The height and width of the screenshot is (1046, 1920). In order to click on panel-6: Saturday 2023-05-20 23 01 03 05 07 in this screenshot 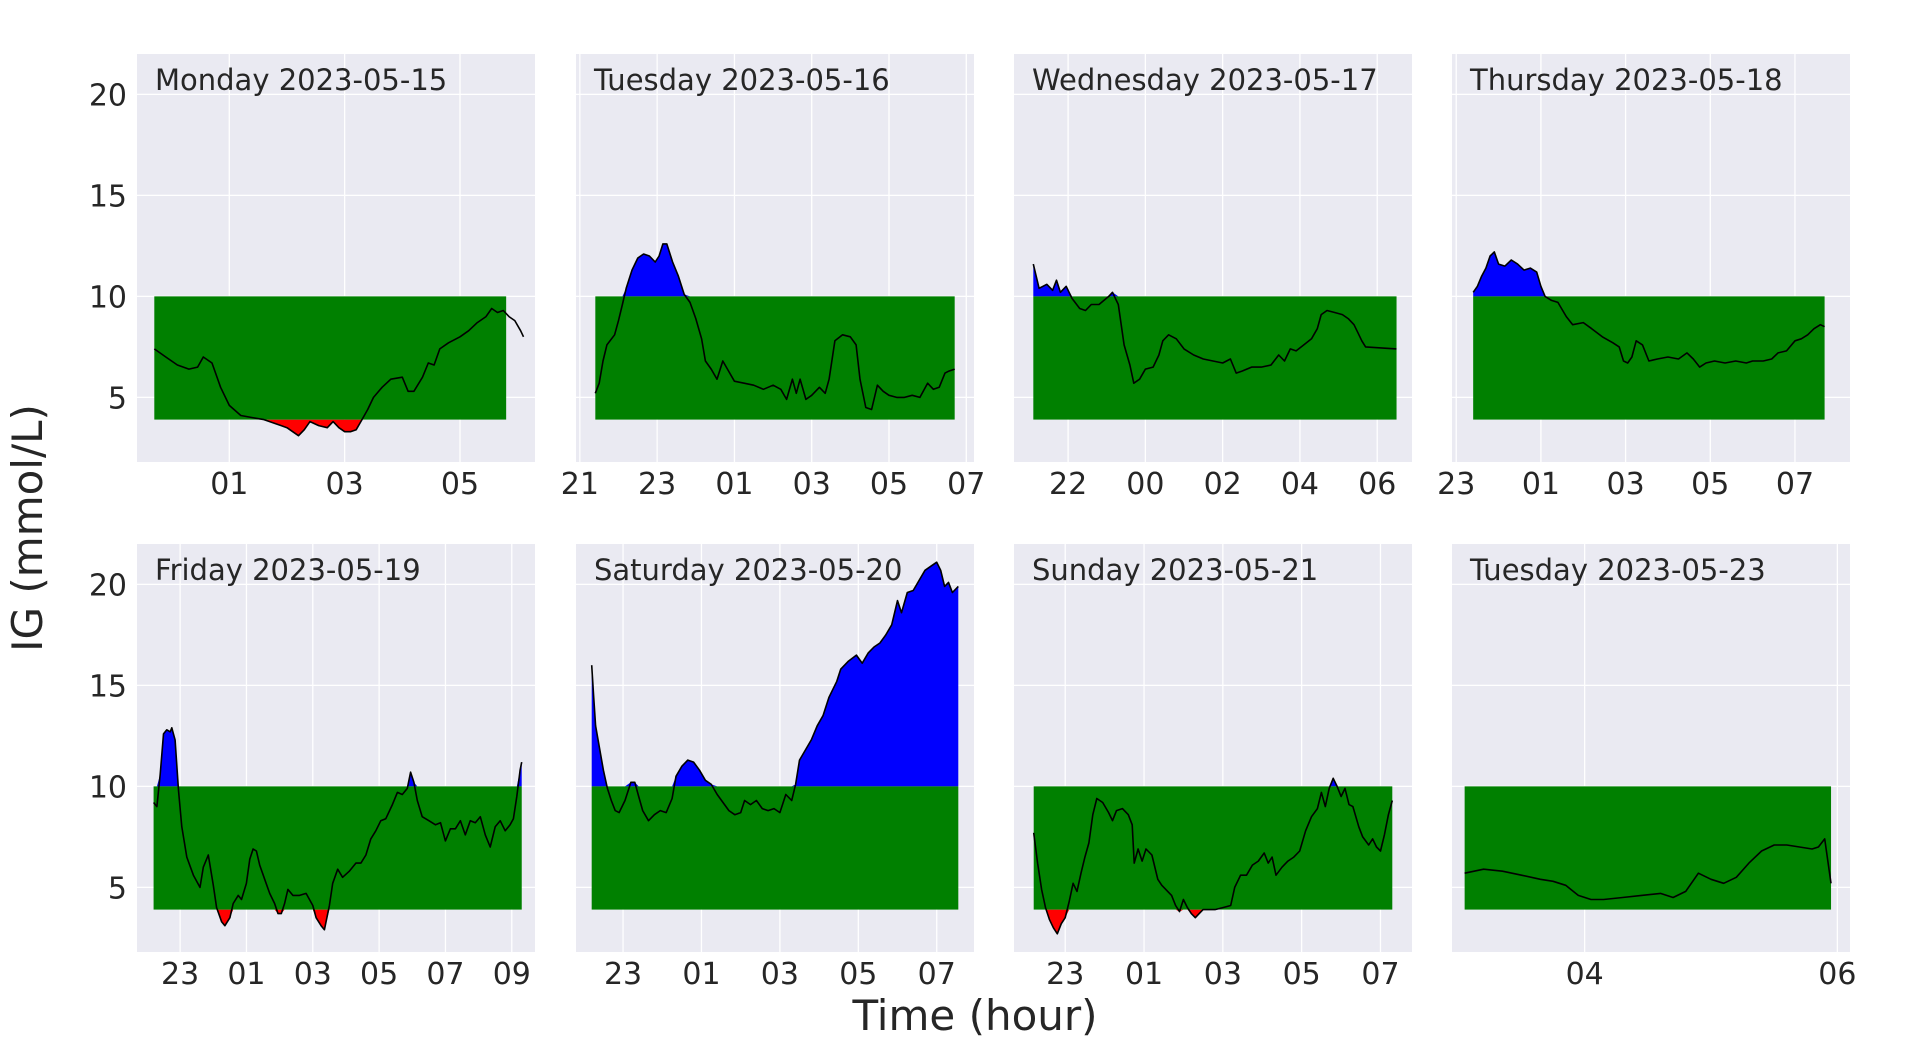, I will do `click(775, 768)`.